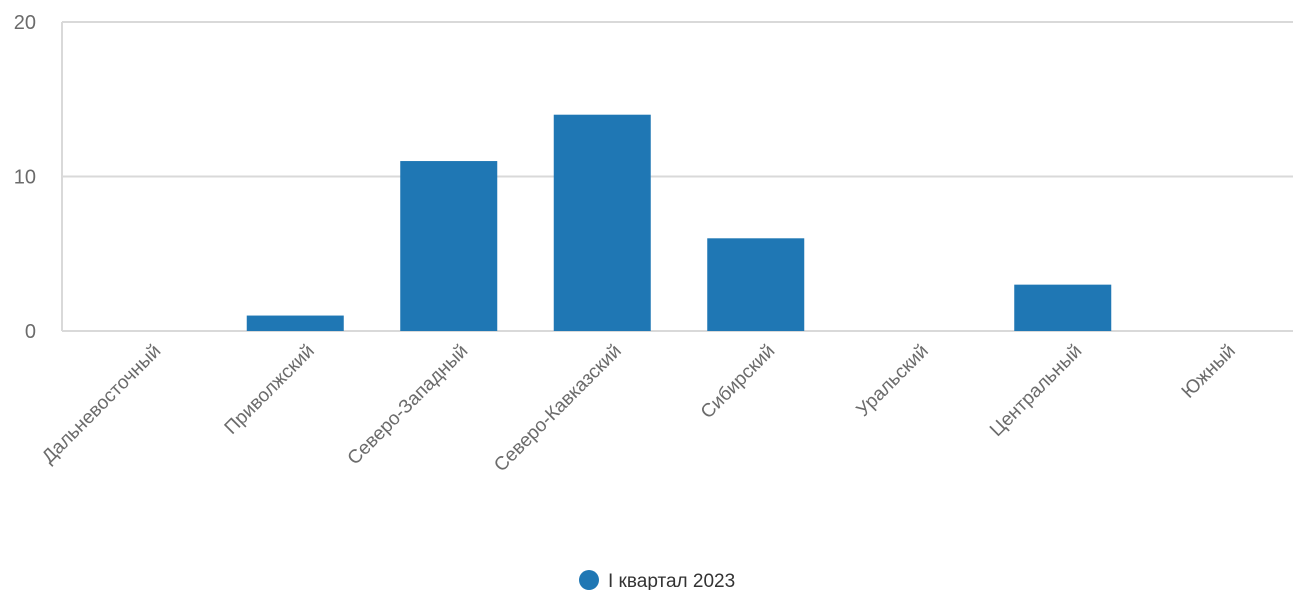 The image size is (1293, 590). Describe the element at coordinates (738, 382) in the screenshot. I see `x-tick-label: Сибирский` at that location.